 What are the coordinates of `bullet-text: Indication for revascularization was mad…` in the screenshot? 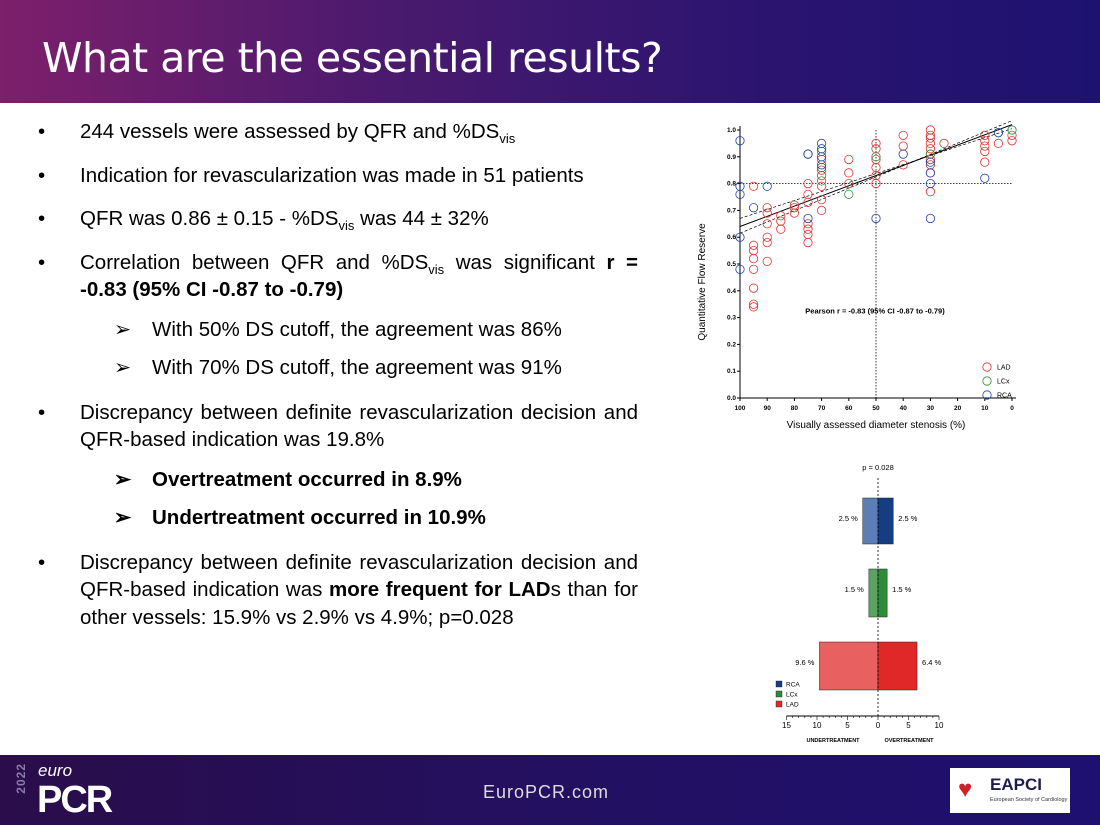 It's located at (332, 175).